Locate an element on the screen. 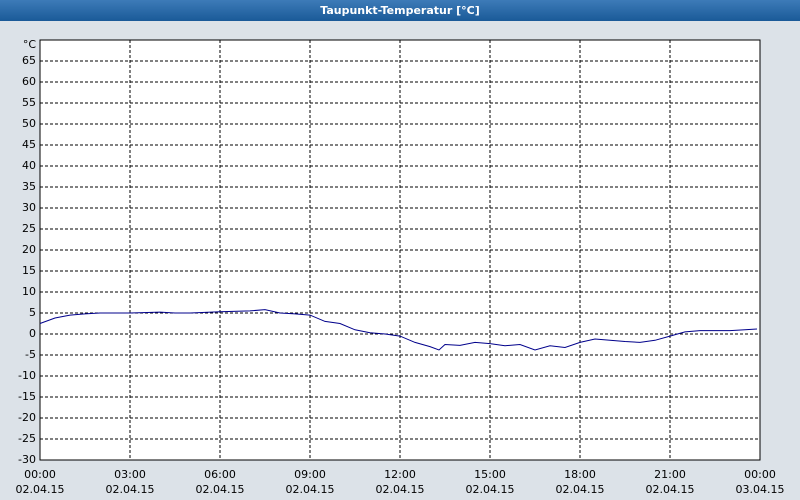 This screenshot has height=500, width=800. y-tick-label: 15 is located at coordinates (29, 270).